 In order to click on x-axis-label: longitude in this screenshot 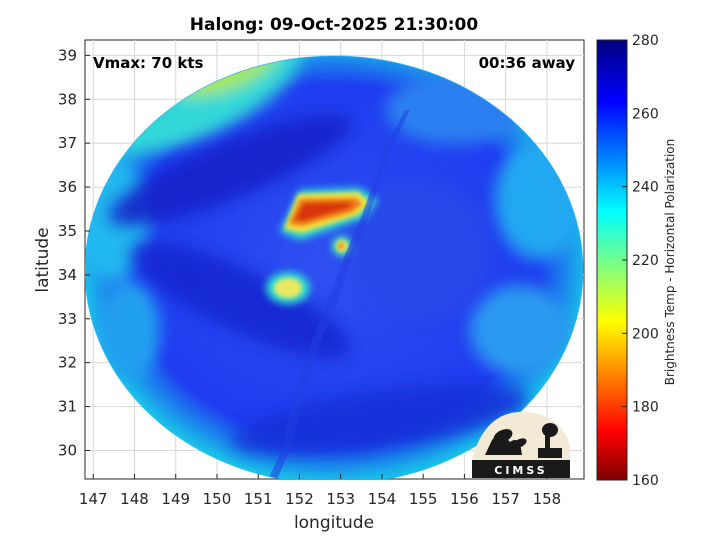, I will do `click(334, 523)`.